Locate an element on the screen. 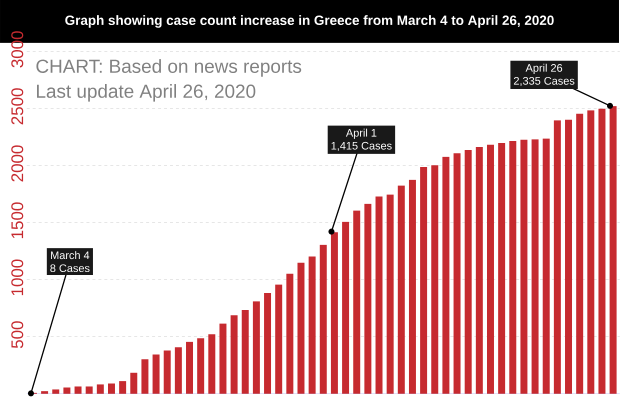 This screenshot has width=620, height=398. y-tick-label: 2500 is located at coordinates (17, 106).